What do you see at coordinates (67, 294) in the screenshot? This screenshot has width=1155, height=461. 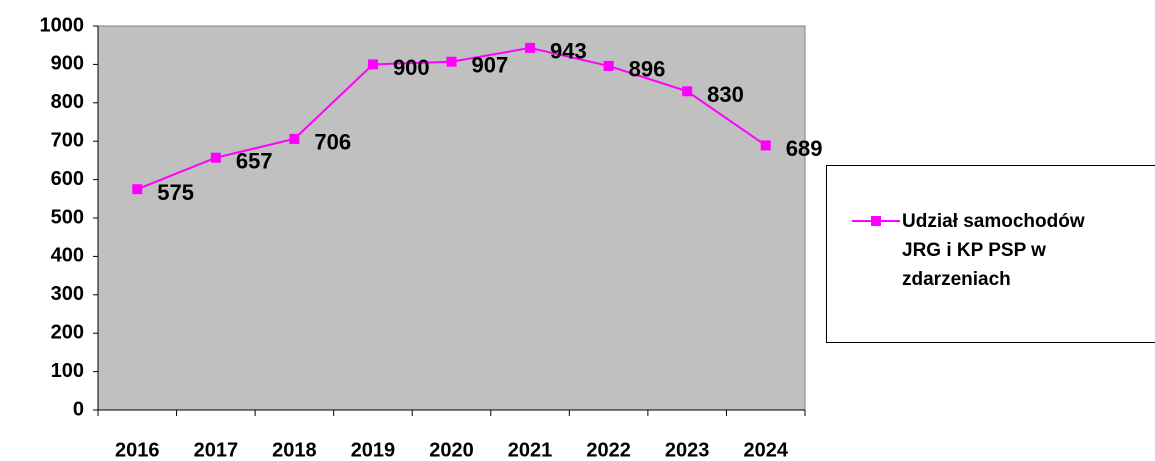 I see `y-tick-label: 300` at bounding box center [67, 294].